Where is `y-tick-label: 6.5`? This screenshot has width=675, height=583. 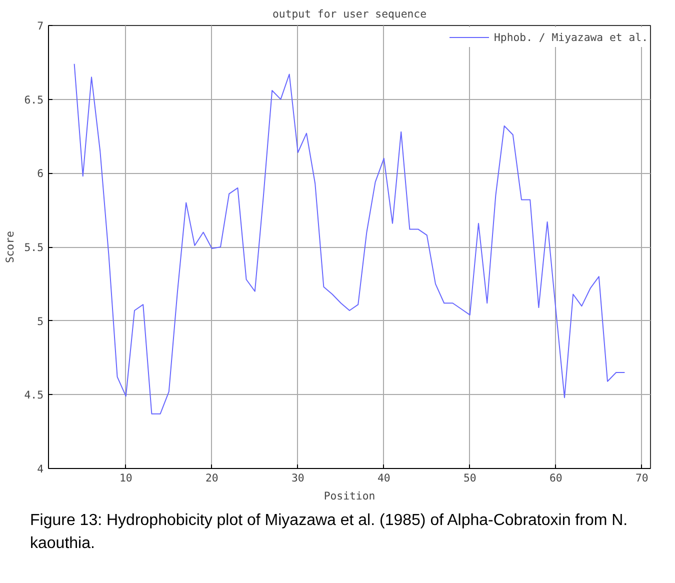 y-tick-label: 6.5 is located at coordinates (34, 99).